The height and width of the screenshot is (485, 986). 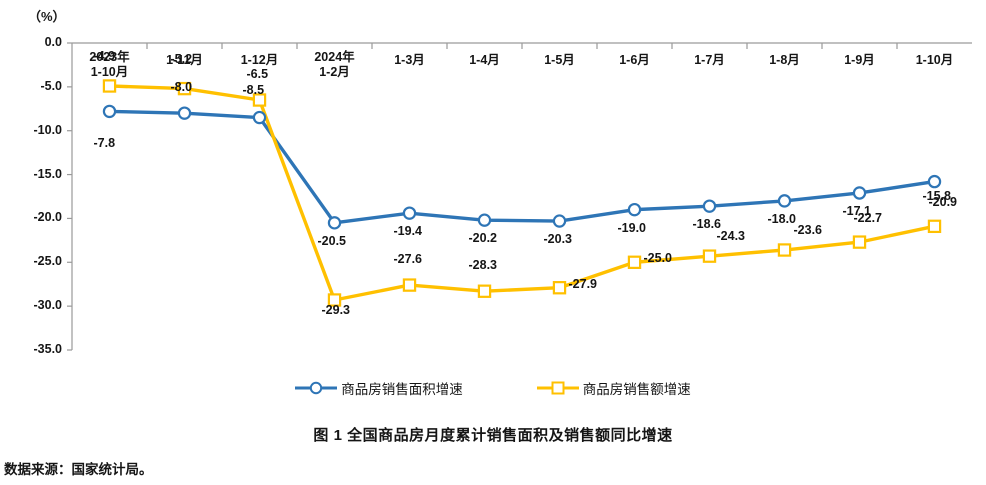 I want to click on data-value-label: -27.6, so click(x=408, y=259).